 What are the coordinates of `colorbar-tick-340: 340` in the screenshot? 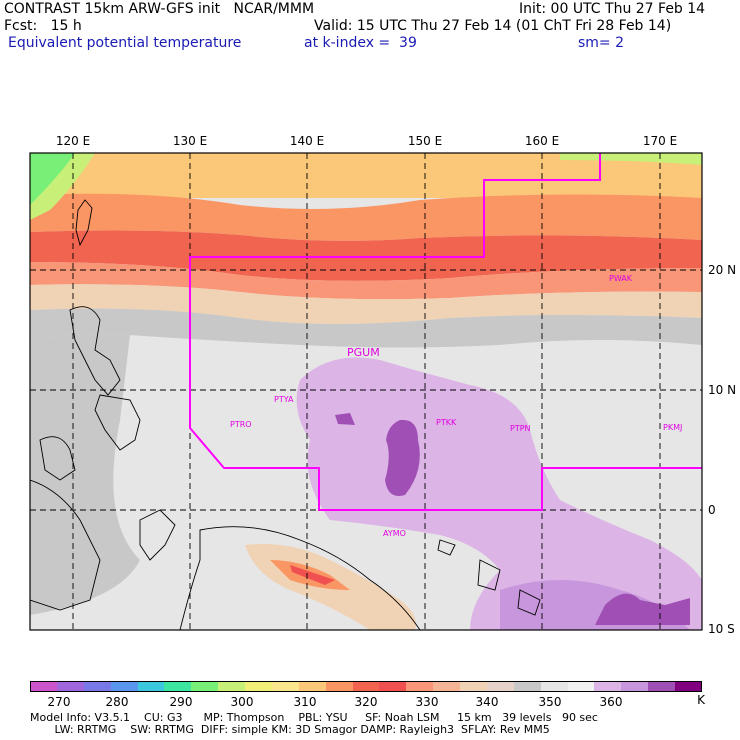 It's located at (487, 702).